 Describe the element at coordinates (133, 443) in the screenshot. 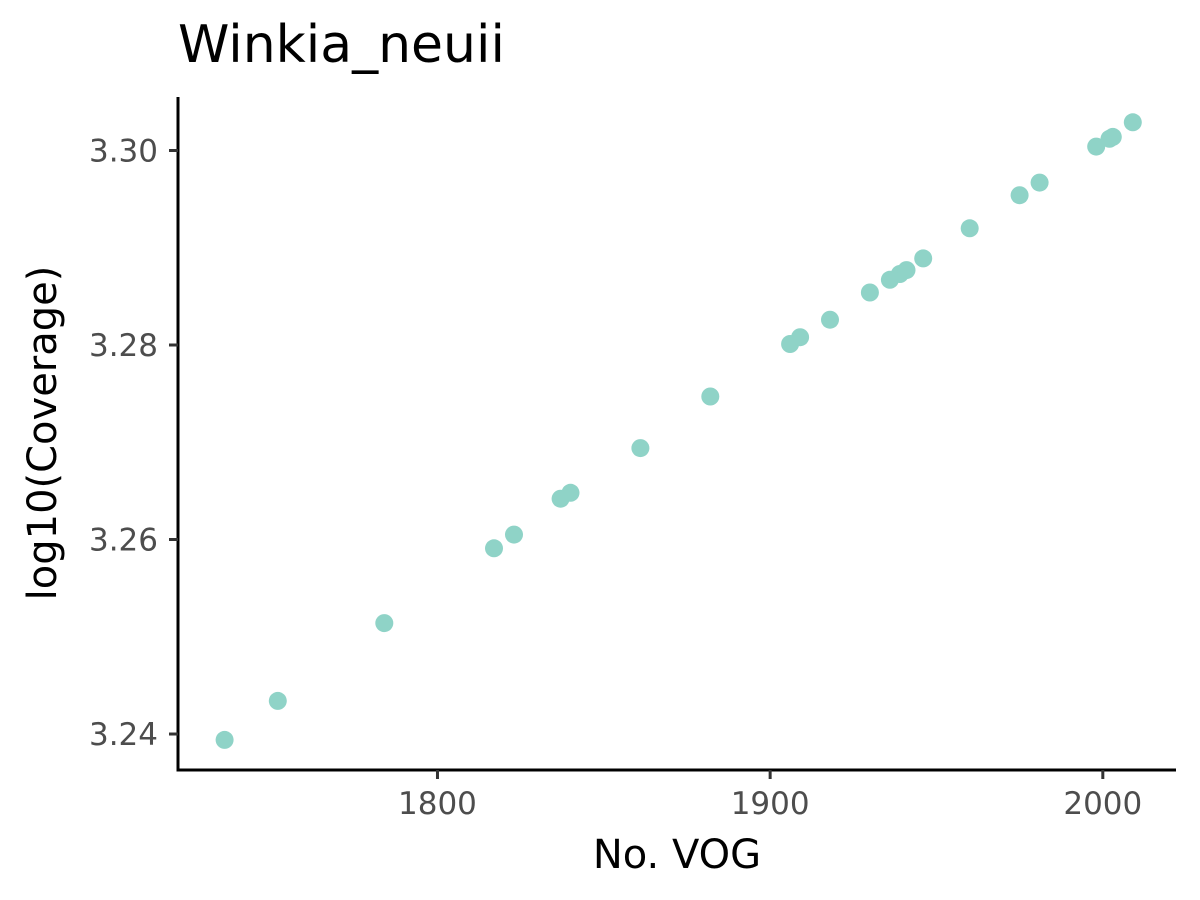

I see `y-axis-ticks: 3.24 3.26 3.28 3.30` at that location.